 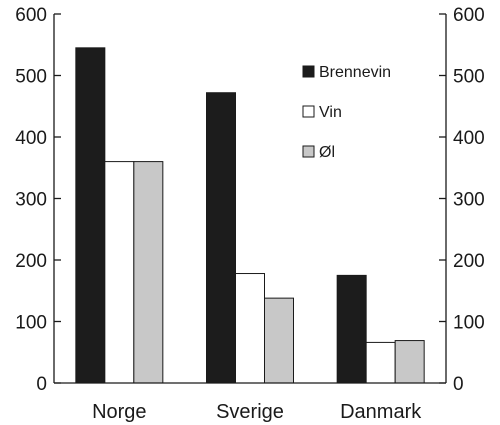 What do you see at coordinates (41, 384) in the screenshot?
I see `y-tick-label-left: 0` at bounding box center [41, 384].